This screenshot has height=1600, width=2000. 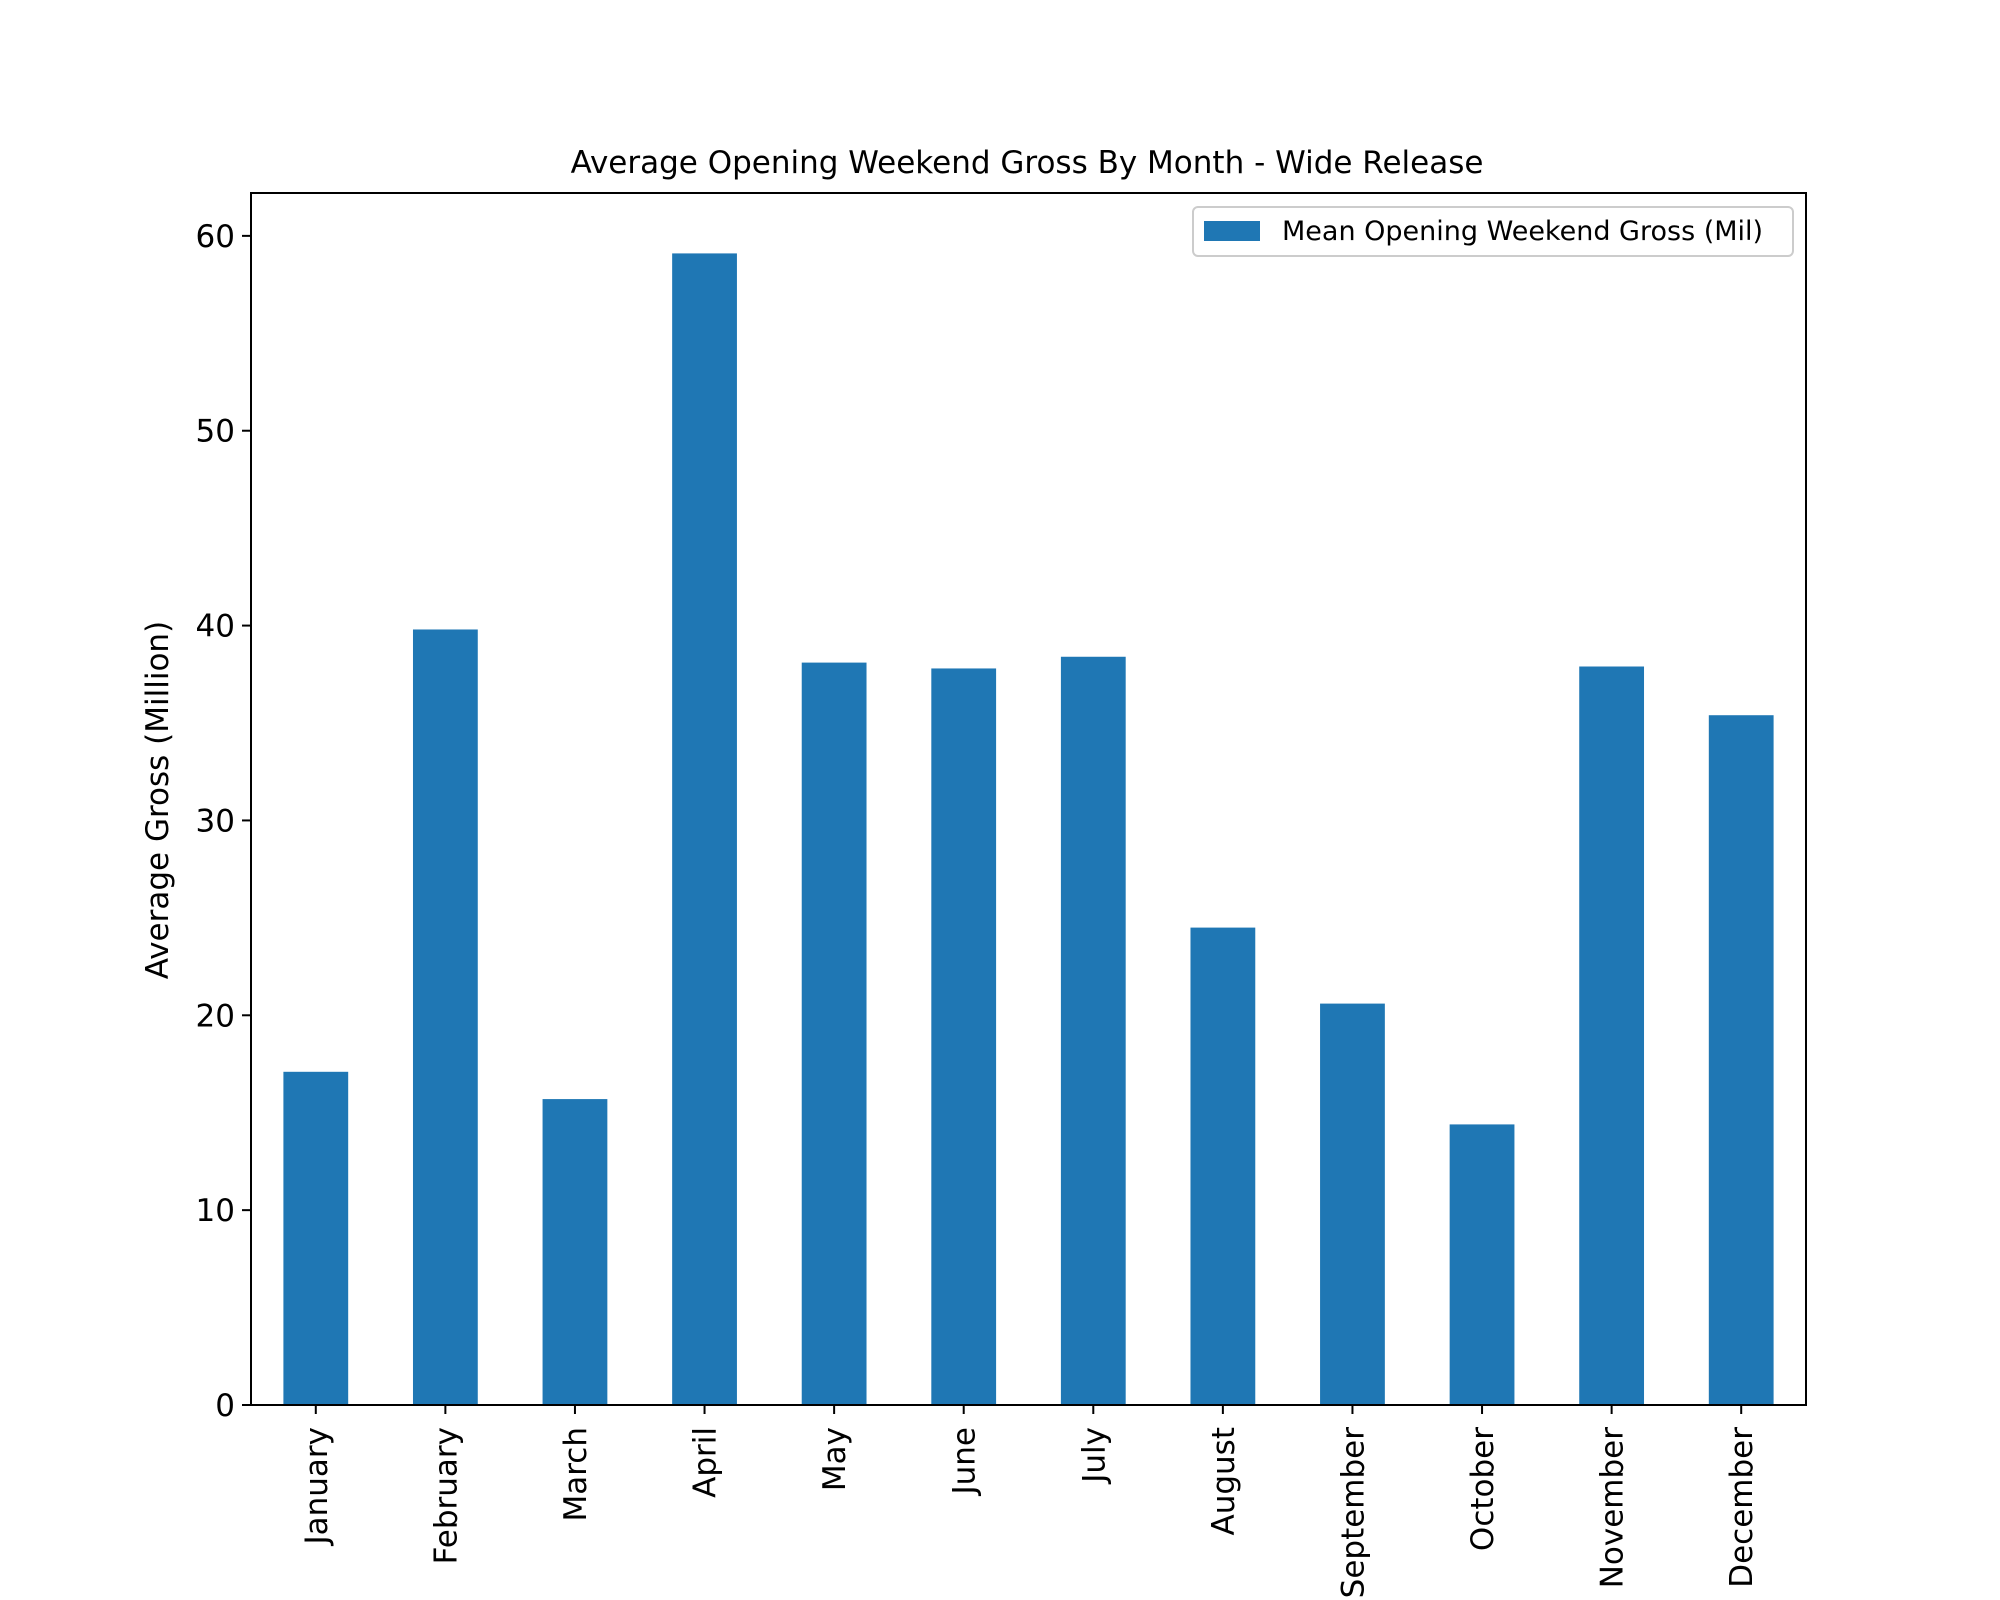 I want to click on bar-february, so click(x=445, y=1017).